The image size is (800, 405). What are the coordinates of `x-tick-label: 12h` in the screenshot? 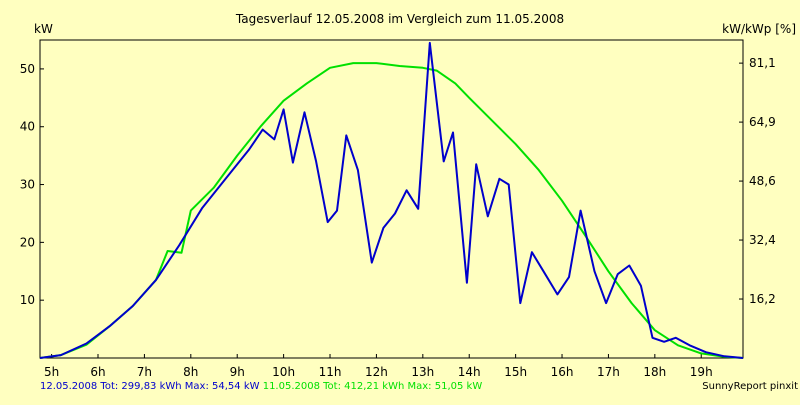 It's located at (376, 372).